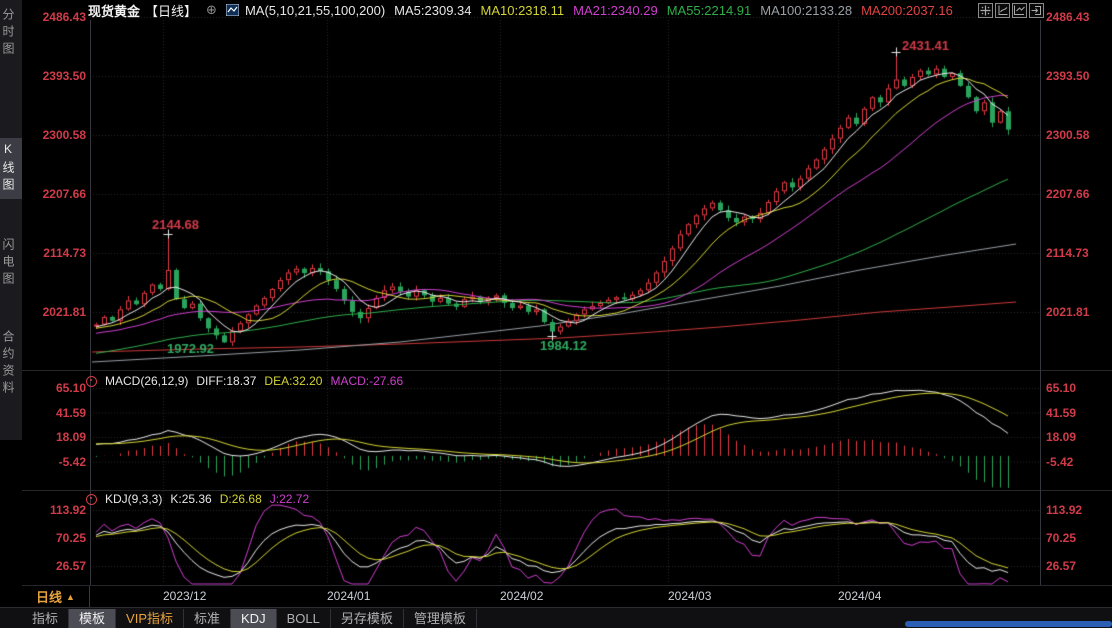 The width and height of the screenshot is (1112, 628). Describe the element at coordinates (1064, 510) in the screenshot. I see `kdj-axis-label-right: 113.92` at that location.